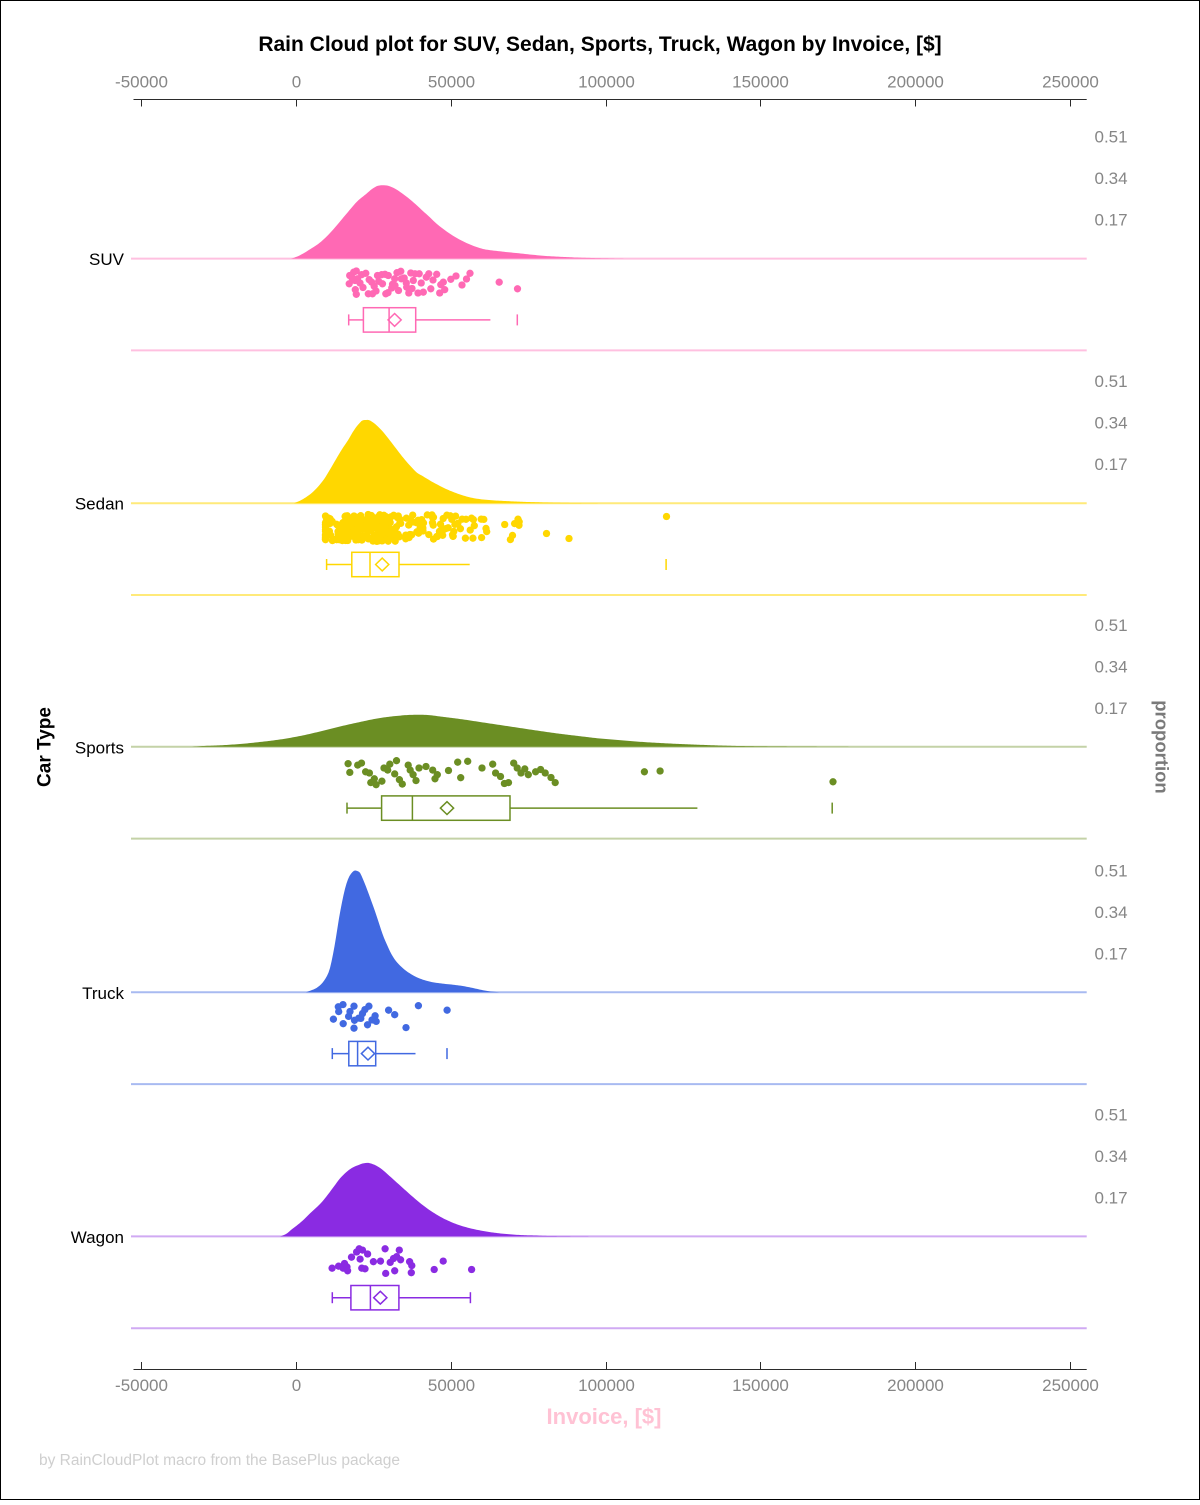  I want to click on svg-text: proportion, so click(1162, 747).